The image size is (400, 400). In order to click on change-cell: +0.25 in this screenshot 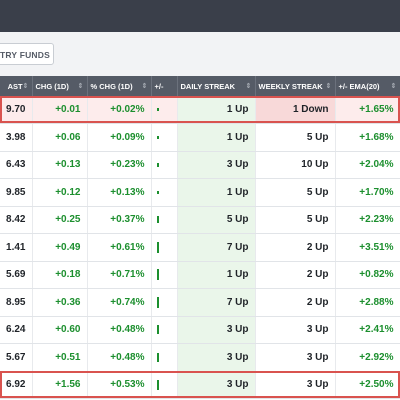, I will do `click(60, 220)`.